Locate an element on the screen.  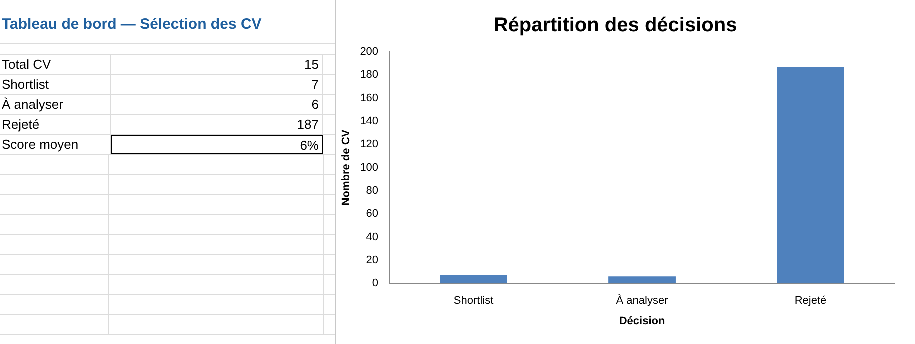
y-tick-label: 40 is located at coordinates (372, 237).